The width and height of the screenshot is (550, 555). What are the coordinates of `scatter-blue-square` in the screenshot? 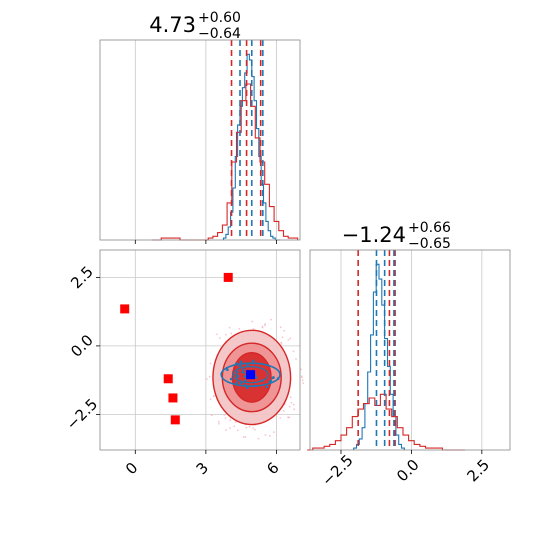 It's located at (251, 375).